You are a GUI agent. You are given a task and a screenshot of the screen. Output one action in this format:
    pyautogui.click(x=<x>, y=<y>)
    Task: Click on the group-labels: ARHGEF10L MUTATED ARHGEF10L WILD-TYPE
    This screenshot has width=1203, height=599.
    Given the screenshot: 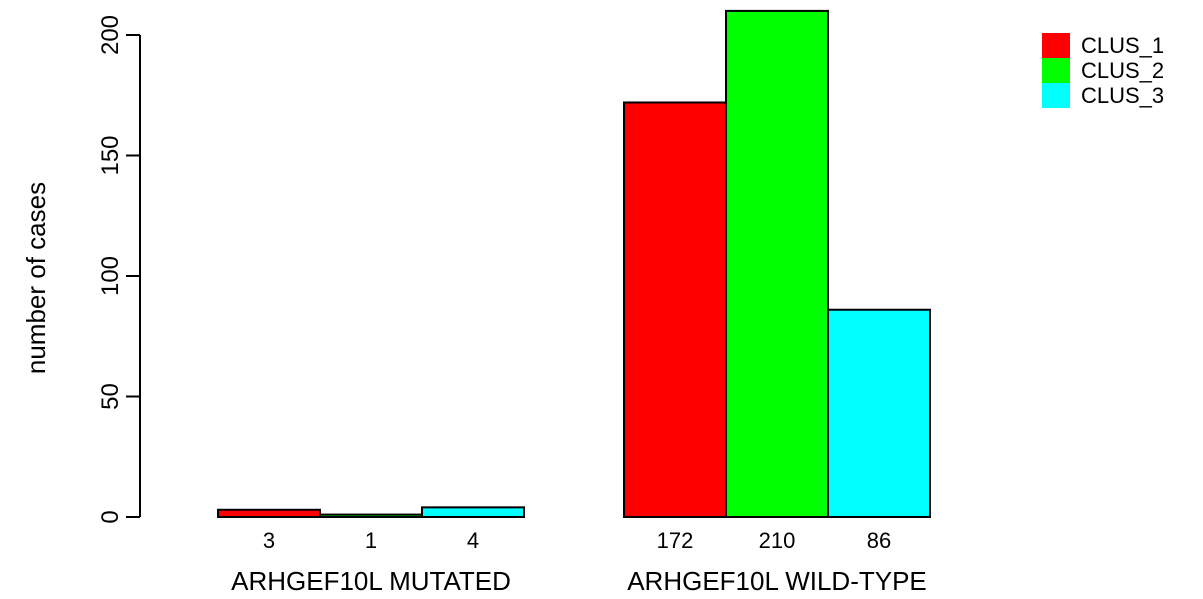 What is the action you would take?
    pyautogui.click(x=579, y=581)
    